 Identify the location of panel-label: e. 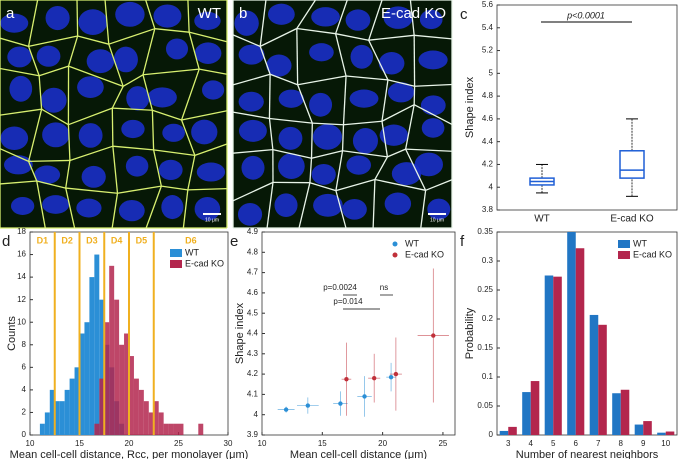
(234, 241).